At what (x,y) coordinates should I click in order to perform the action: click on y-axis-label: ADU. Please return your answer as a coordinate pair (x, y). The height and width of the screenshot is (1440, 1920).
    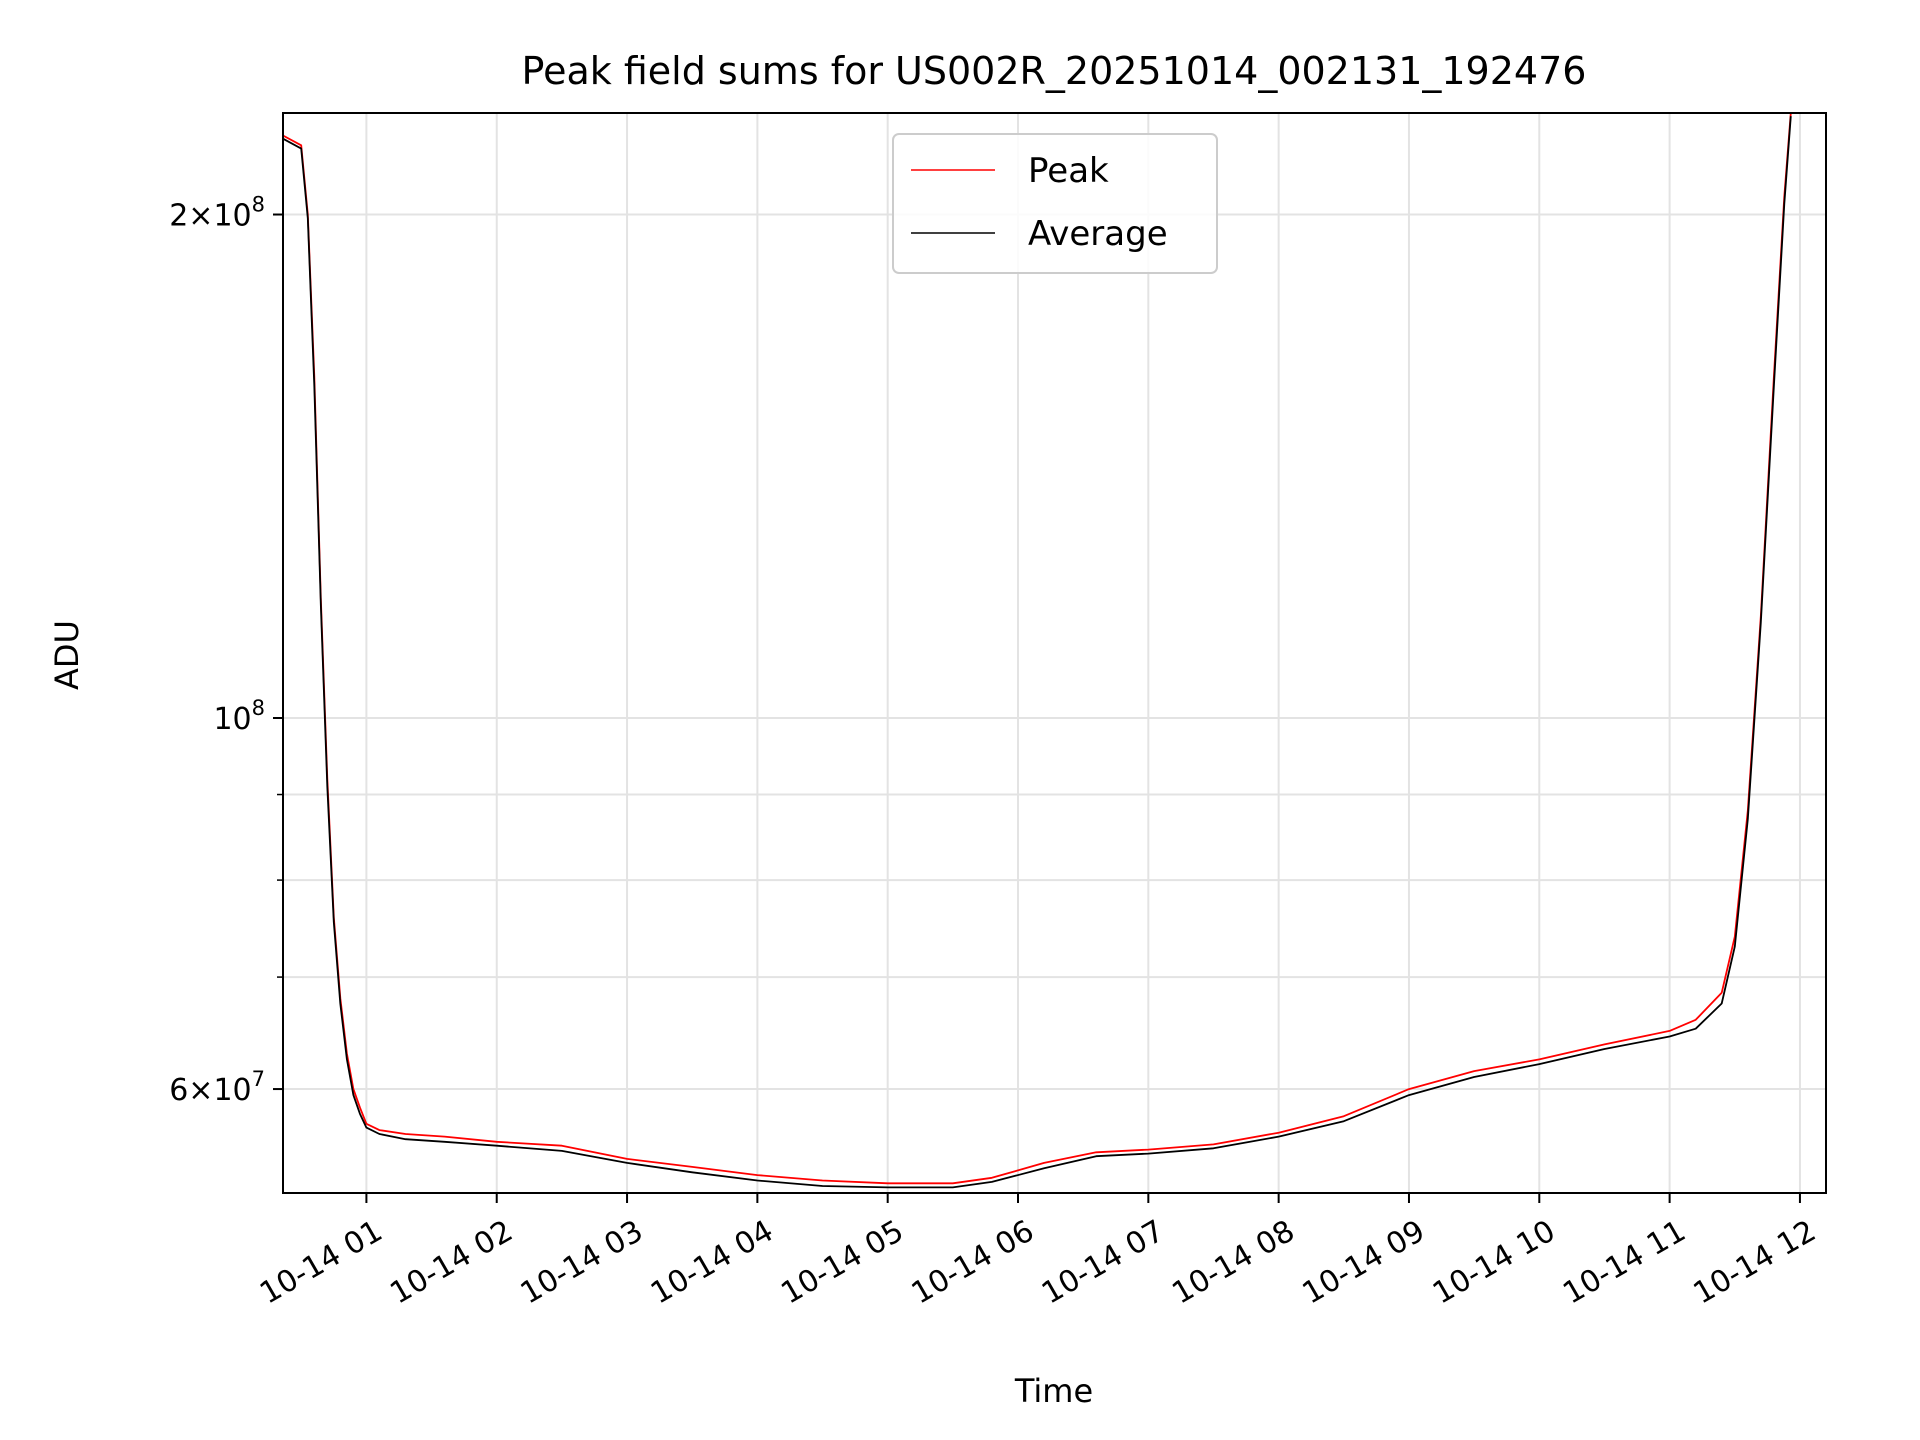
    Looking at the image, I should click on (67, 655).